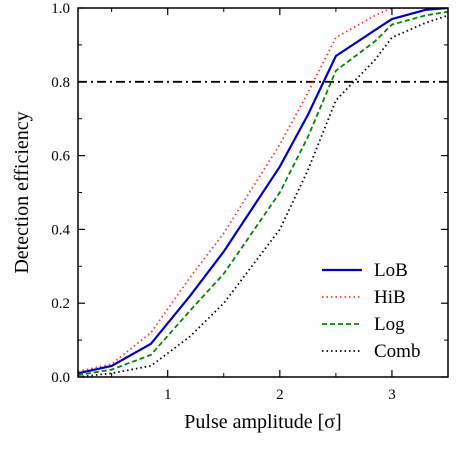 Image resolution: width=463 pixels, height=449 pixels. What do you see at coordinates (60, 157) in the screenshot?
I see `y-tick-label: 0.6` at bounding box center [60, 157].